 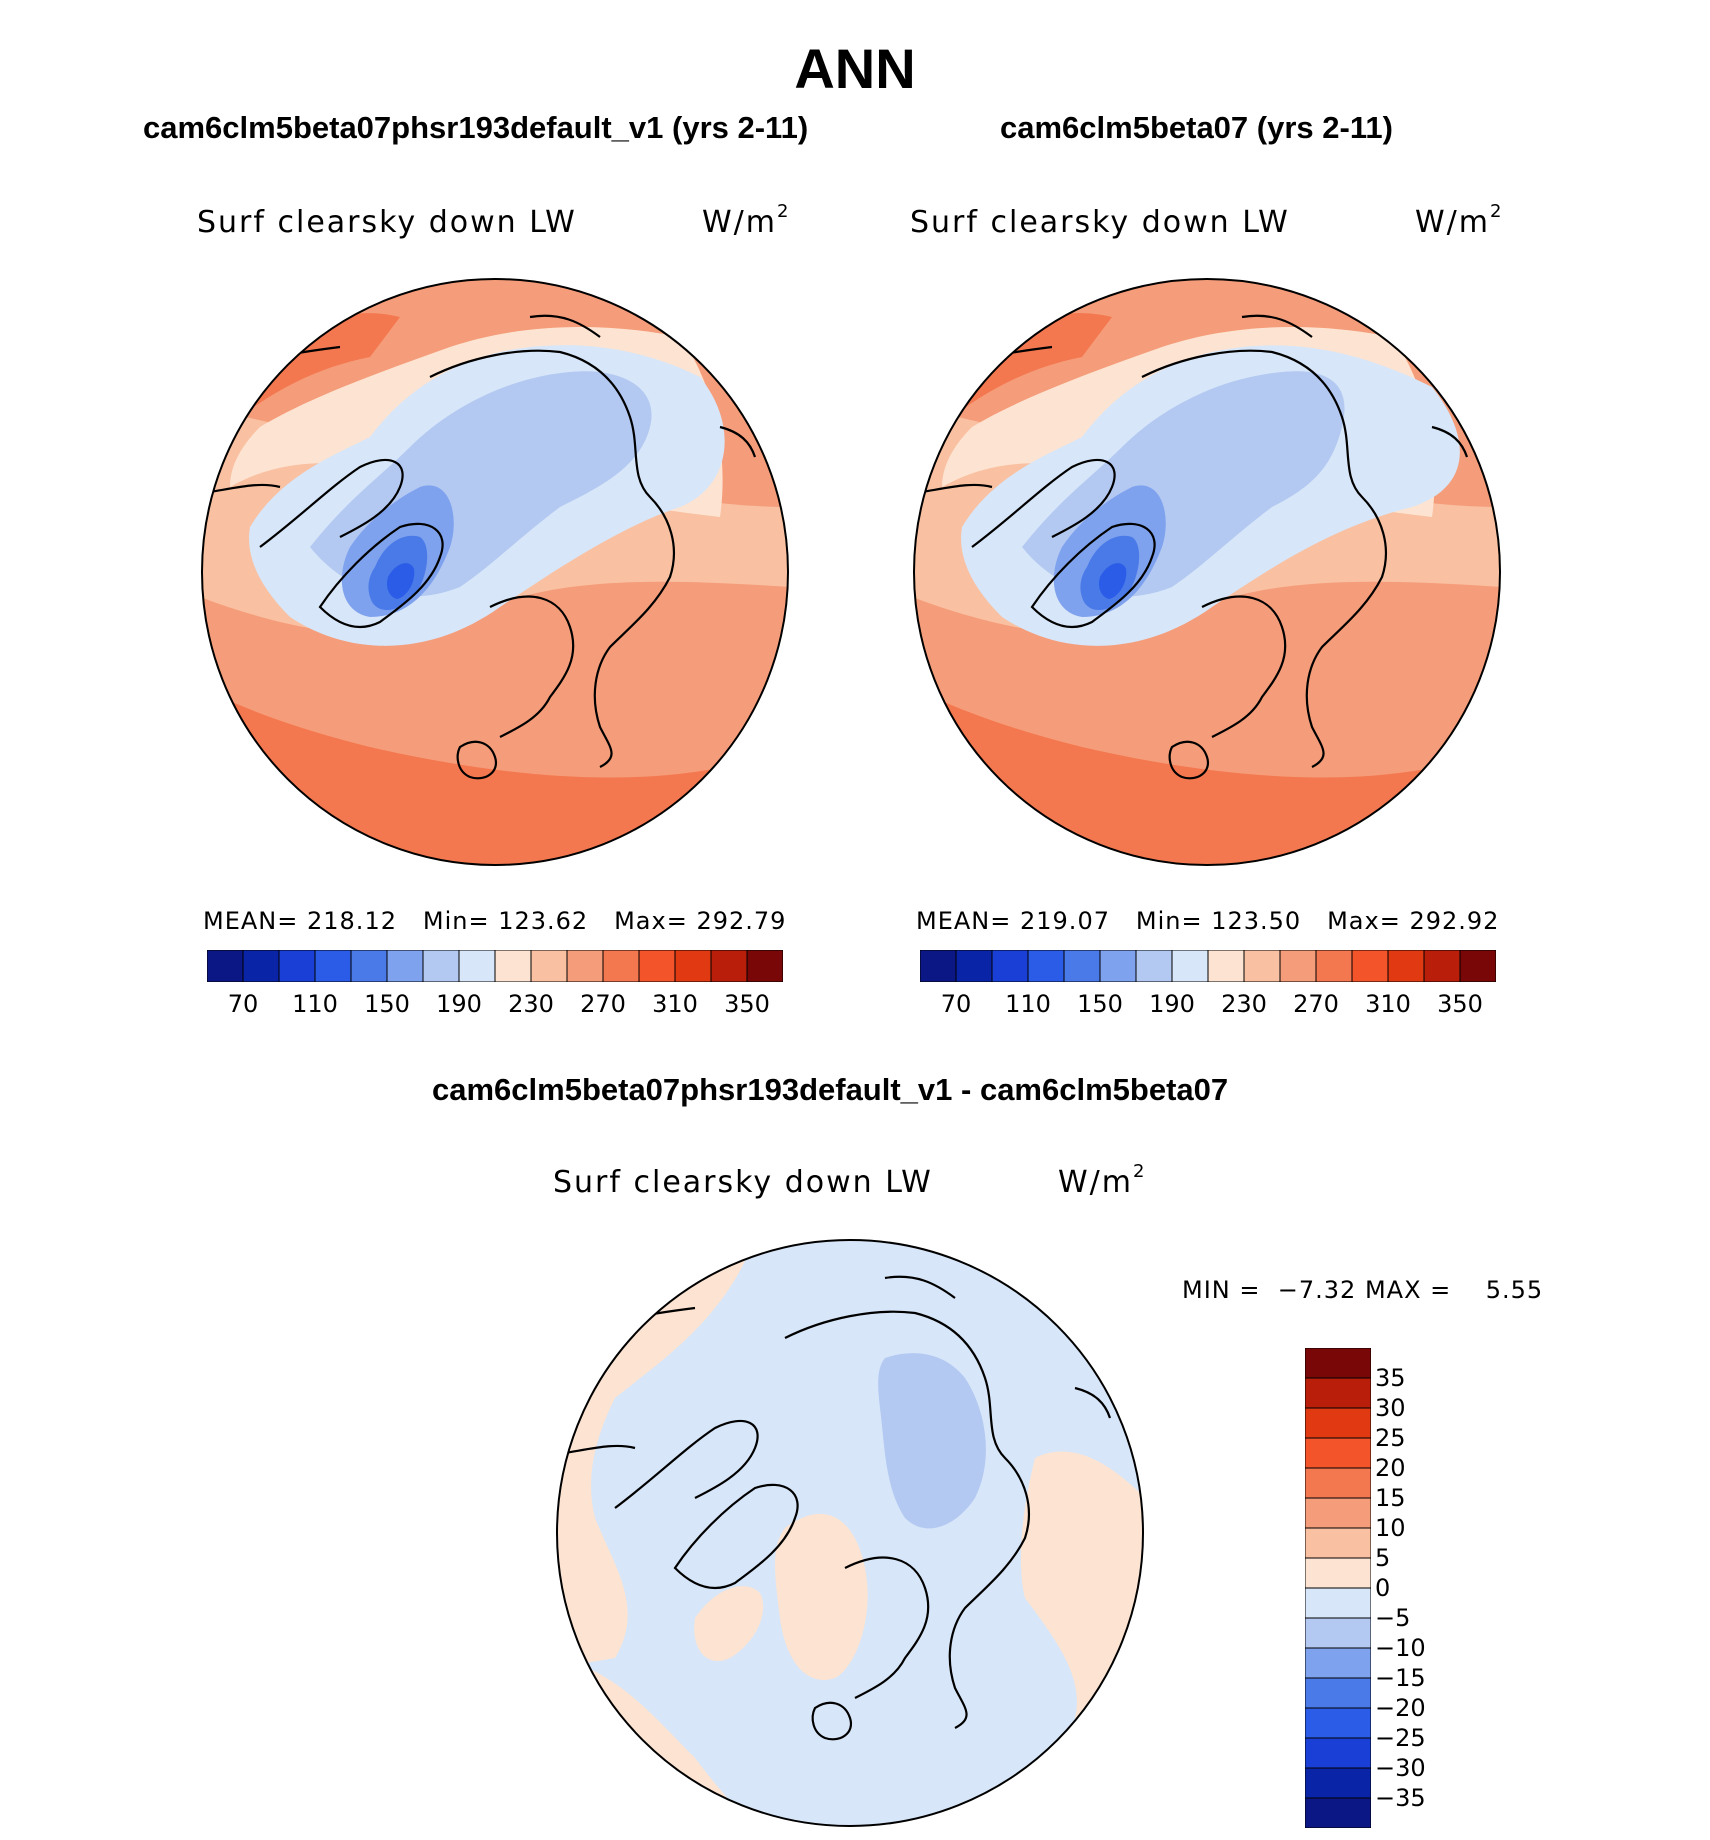 I want to click on panel2-variable-name: Surf clearsky down LW, so click(x=1100, y=222).